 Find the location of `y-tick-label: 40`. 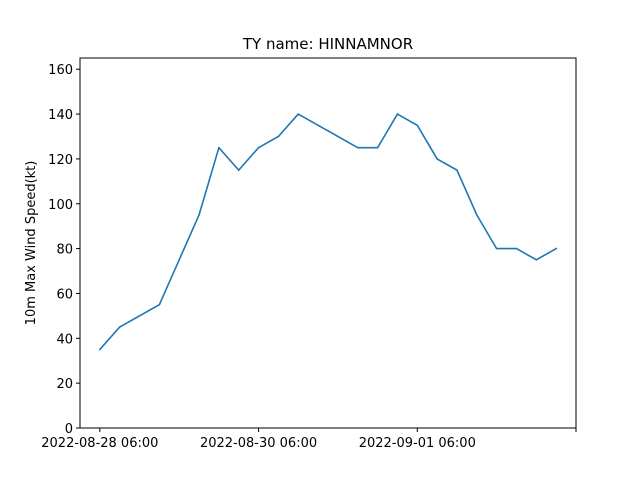

y-tick-label: 40 is located at coordinates (64, 339).